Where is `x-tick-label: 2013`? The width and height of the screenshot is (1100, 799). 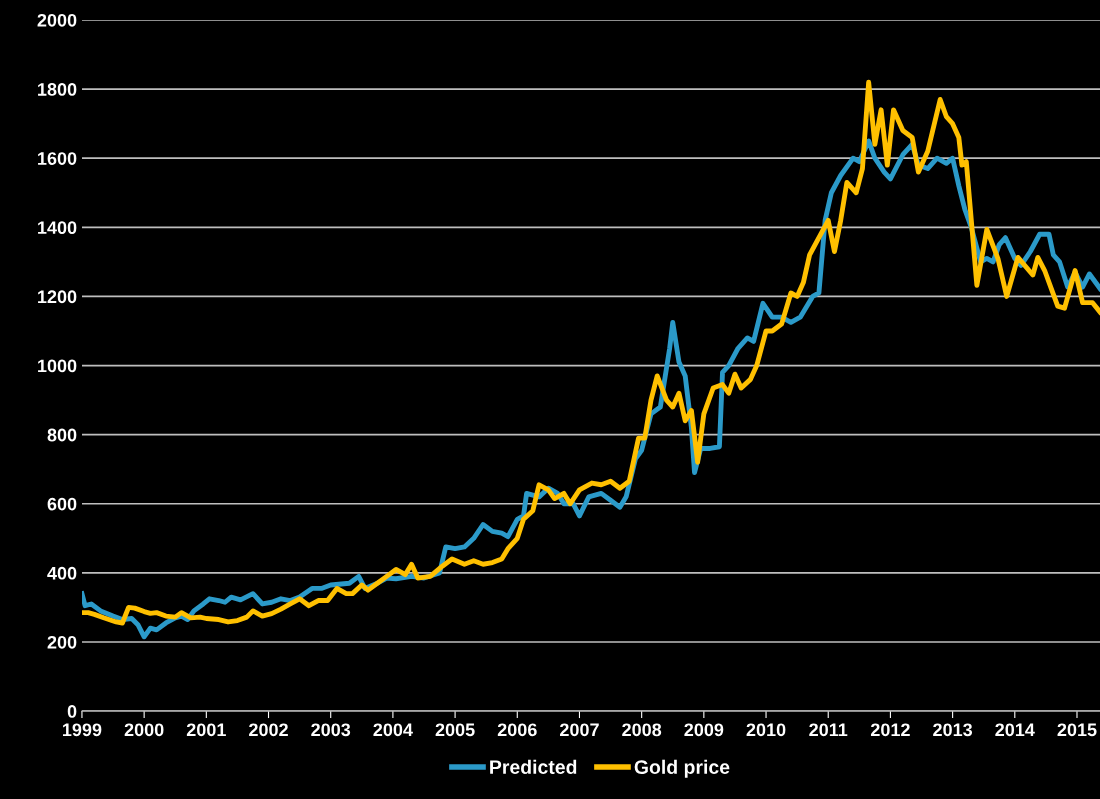 x-tick-label: 2013 is located at coordinates (953, 730).